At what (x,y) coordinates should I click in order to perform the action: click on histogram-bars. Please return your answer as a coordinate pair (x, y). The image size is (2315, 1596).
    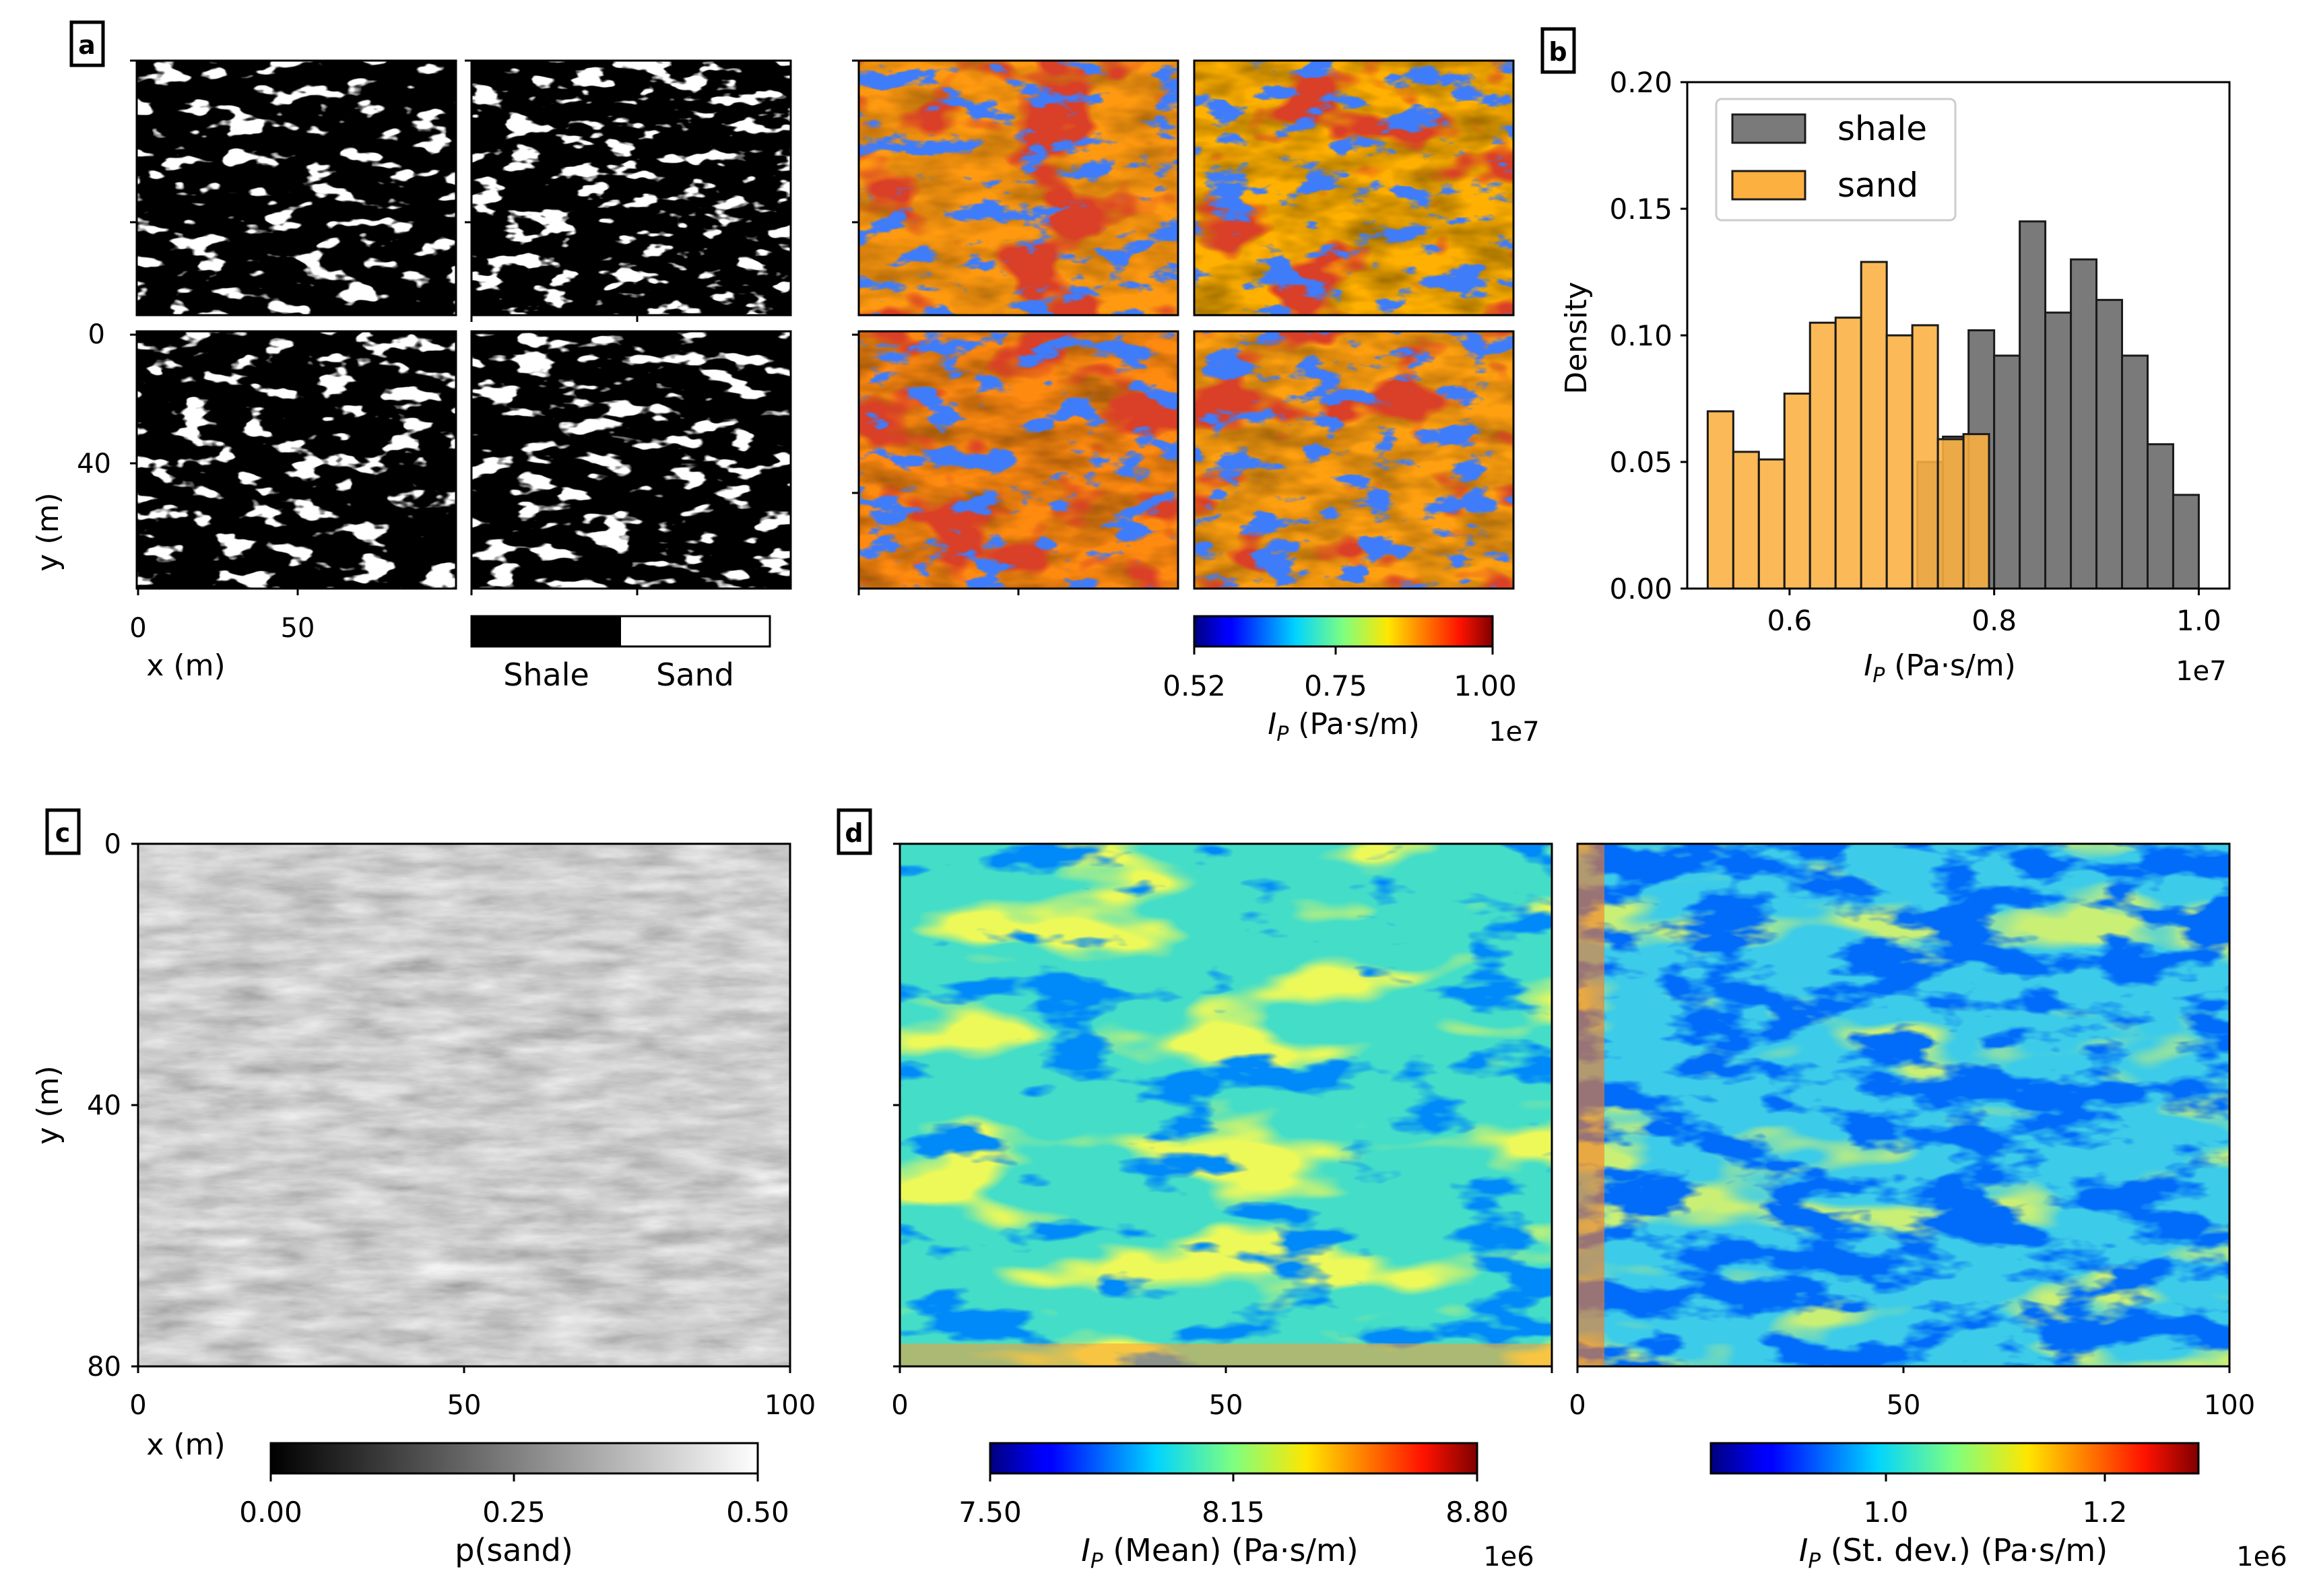
    Looking at the image, I should click on (1953, 405).